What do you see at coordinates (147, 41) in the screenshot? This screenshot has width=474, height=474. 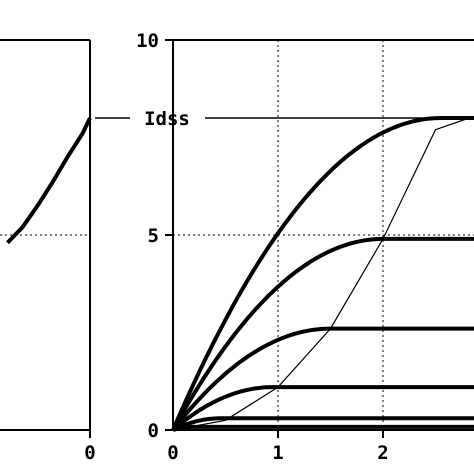 I see `right-y-tick-label: 10` at bounding box center [147, 41].